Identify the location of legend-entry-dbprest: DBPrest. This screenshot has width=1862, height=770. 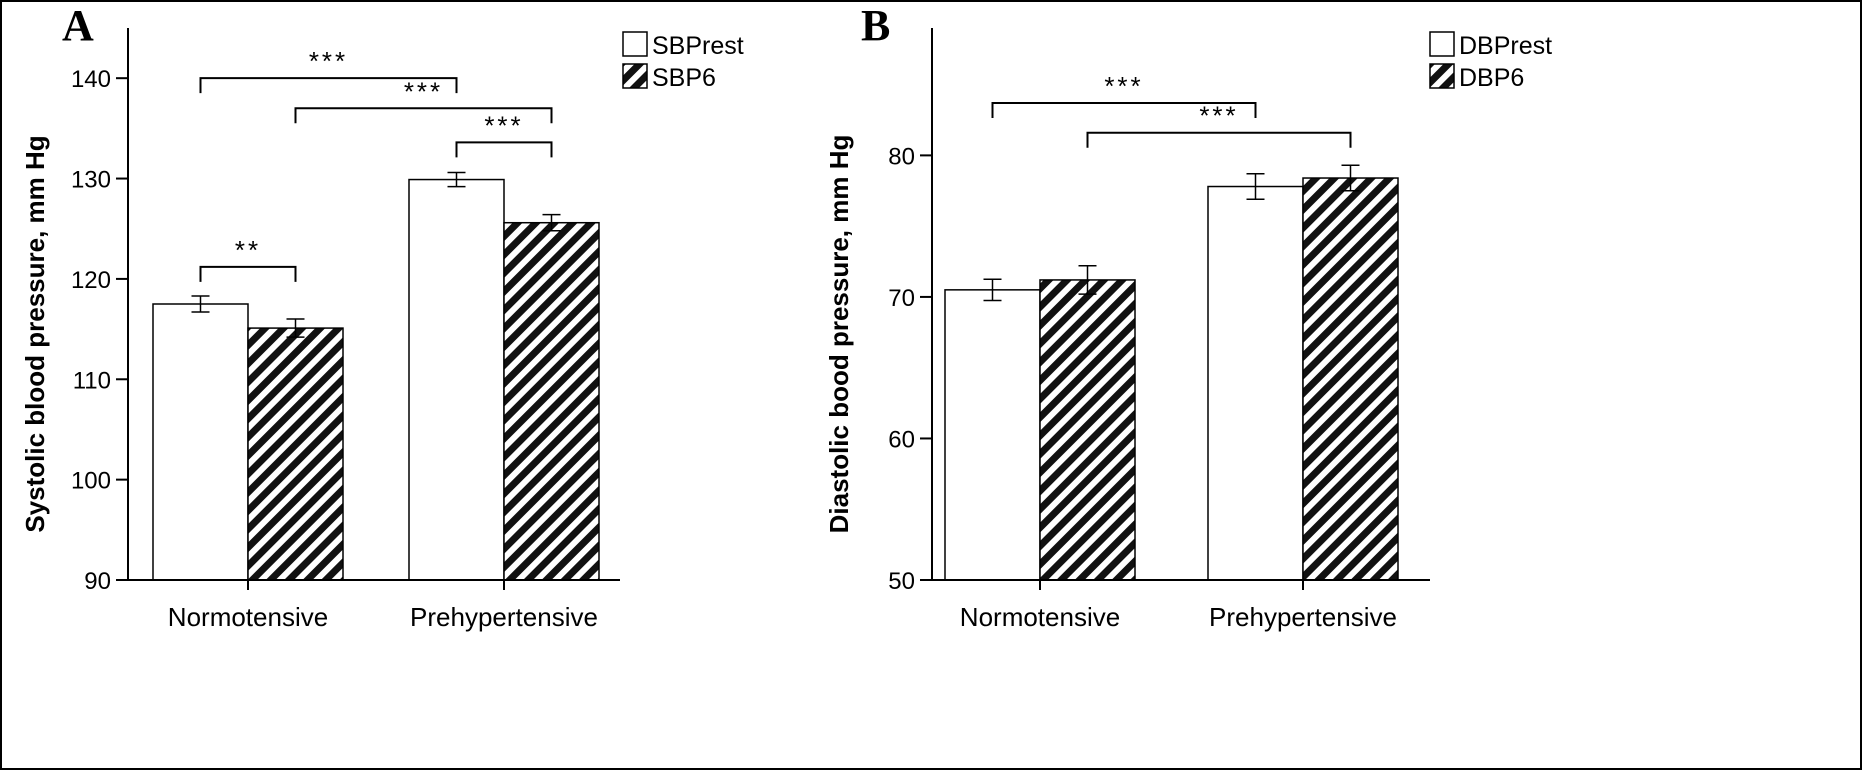
(1505, 46).